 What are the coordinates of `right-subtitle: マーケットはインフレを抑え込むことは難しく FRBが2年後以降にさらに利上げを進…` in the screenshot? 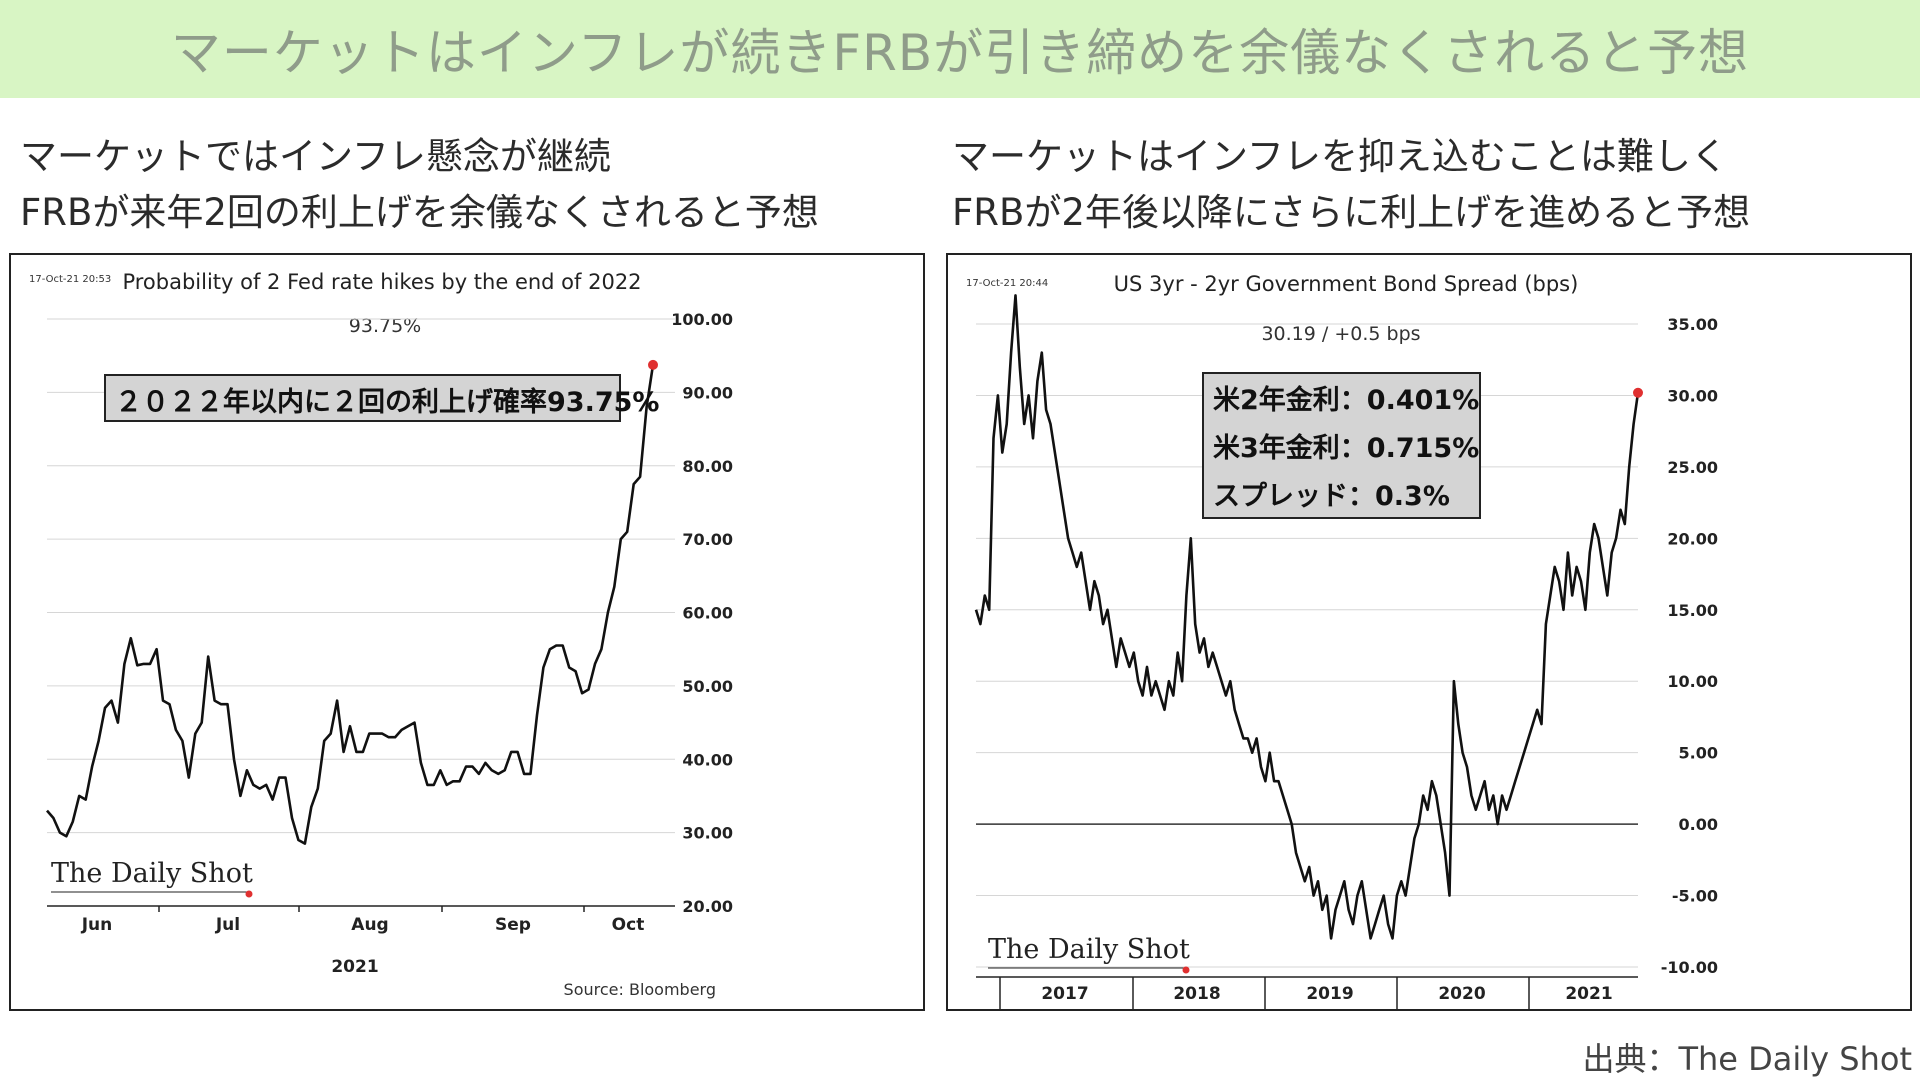 It's located at (1351, 185).